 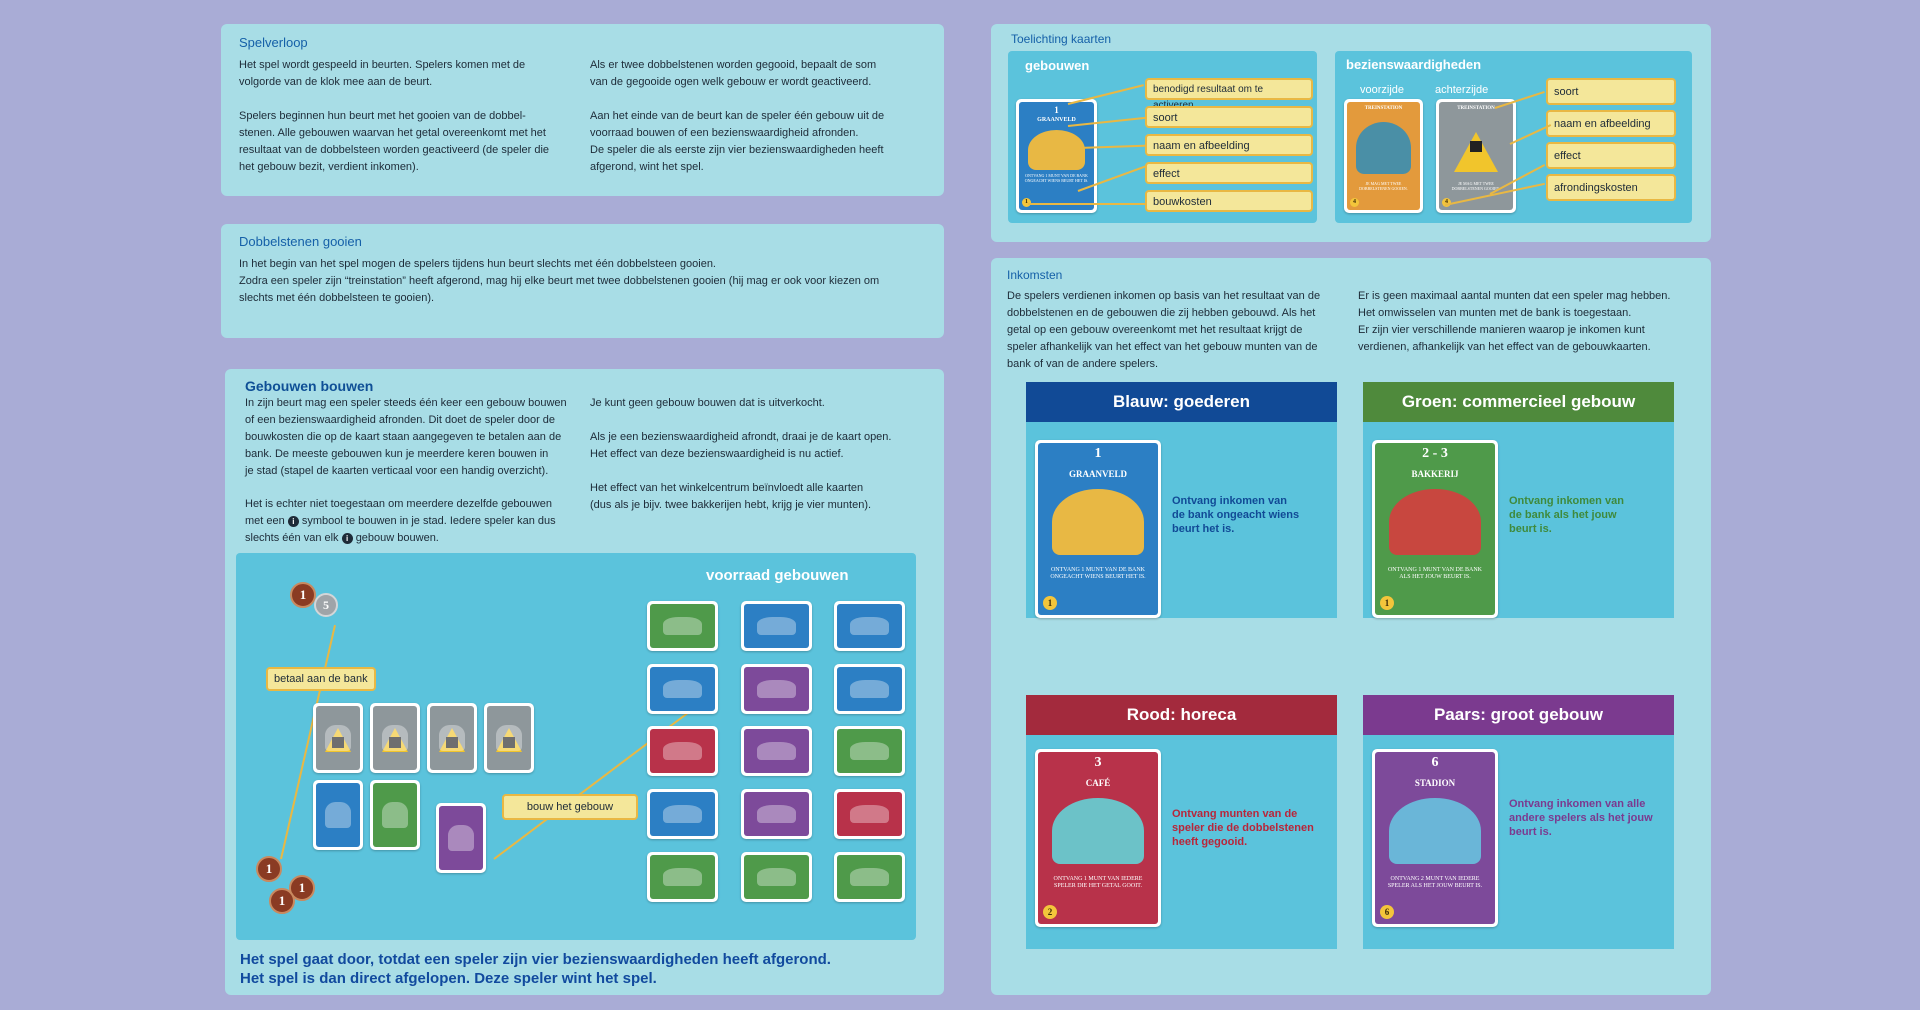 What do you see at coordinates (338, 815) in the screenshot?
I see `owned-card-graanveld` at bounding box center [338, 815].